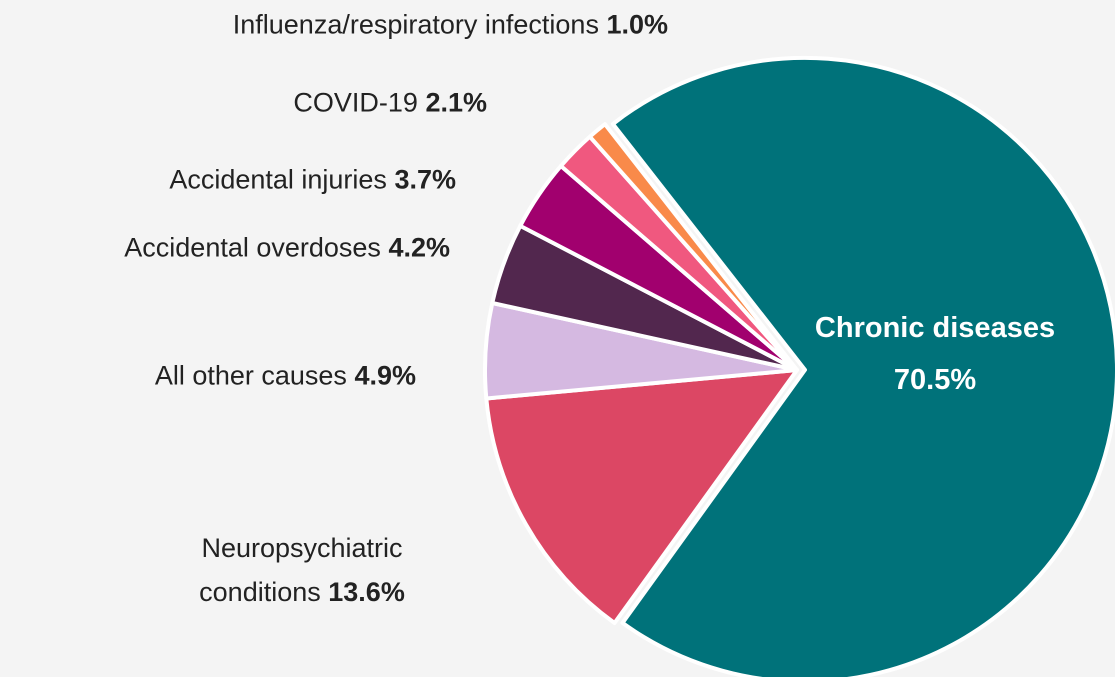 Image resolution: width=1115 pixels, height=677 pixels. Describe the element at coordinates (419, 247) in the screenshot. I see `value-label: 4.2%` at that location.